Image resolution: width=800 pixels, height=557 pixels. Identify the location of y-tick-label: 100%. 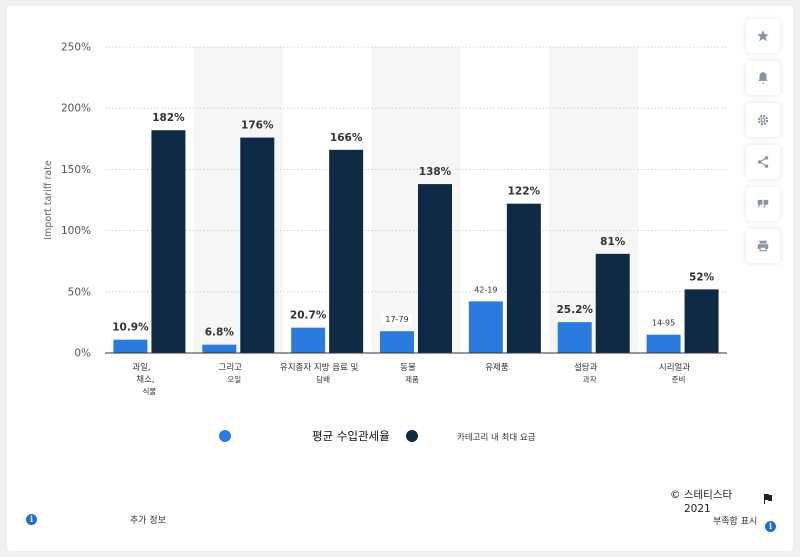
(76, 231).